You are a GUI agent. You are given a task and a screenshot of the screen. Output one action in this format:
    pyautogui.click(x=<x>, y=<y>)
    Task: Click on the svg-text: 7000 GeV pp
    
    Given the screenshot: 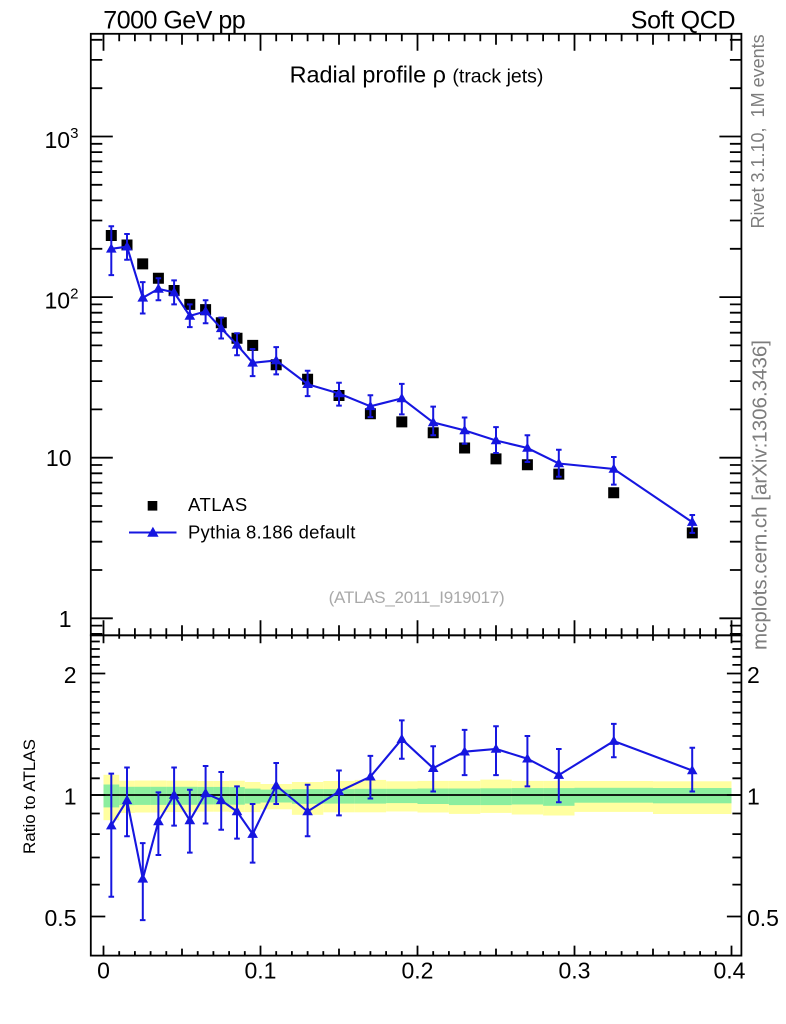 What is the action you would take?
    pyautogui.click(x=174, y=21)
    